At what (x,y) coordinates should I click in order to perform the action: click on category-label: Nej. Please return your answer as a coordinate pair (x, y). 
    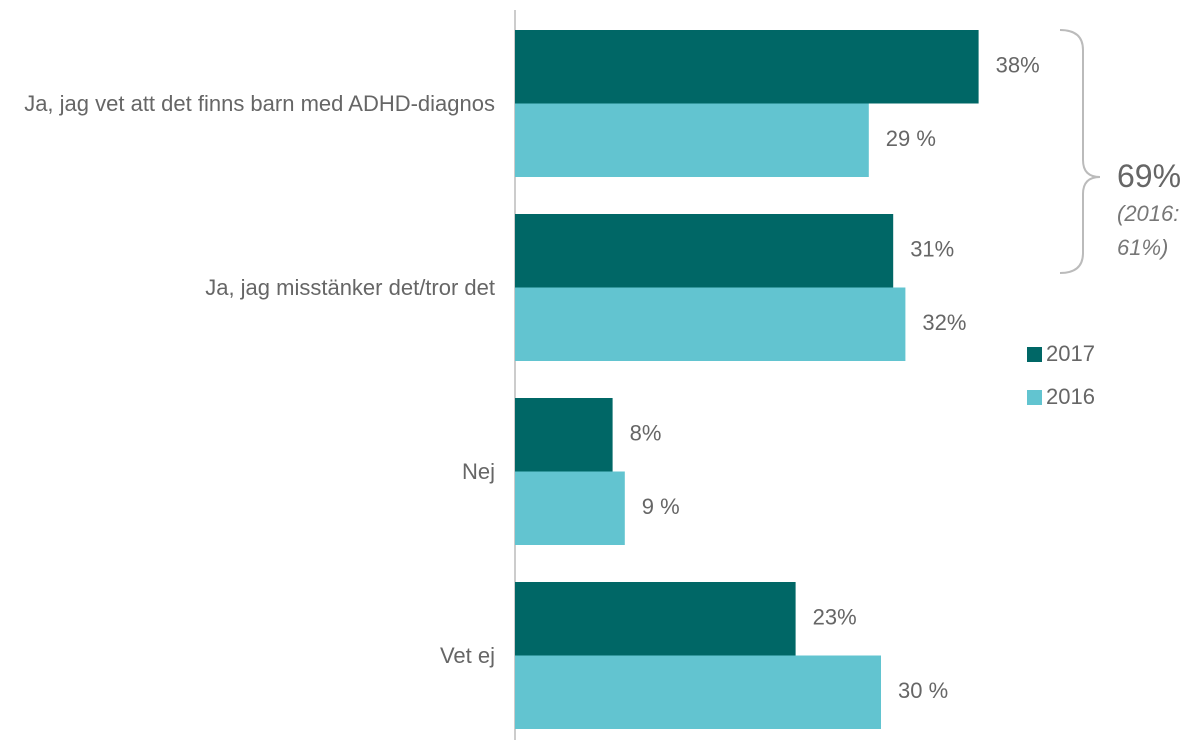
    Looking at the image, I should click on (478, 471).